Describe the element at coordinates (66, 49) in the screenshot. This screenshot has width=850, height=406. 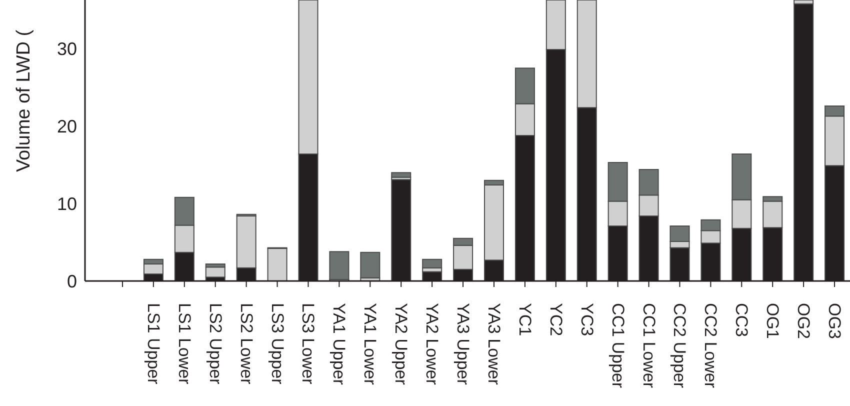
I see `y-tick-label: 30` at that location.